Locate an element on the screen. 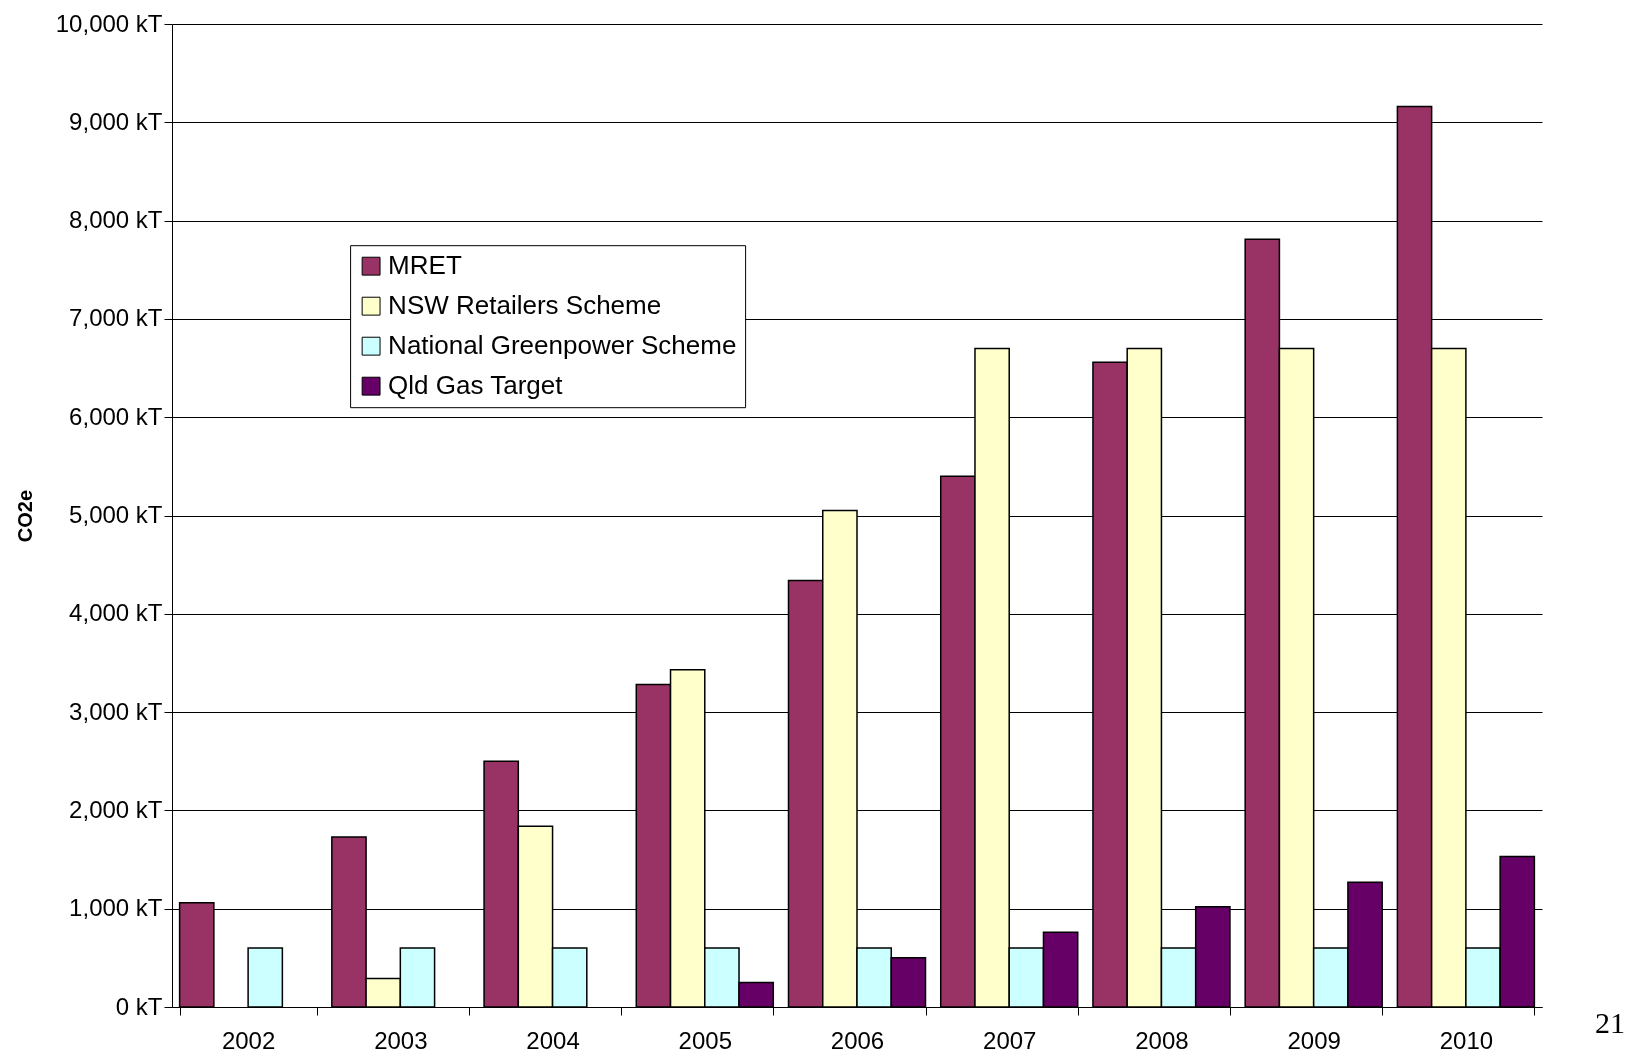 This screenshot has height=1062, width=1639. x-tick-label: 2009 is located at coordinates (1314, 1040).